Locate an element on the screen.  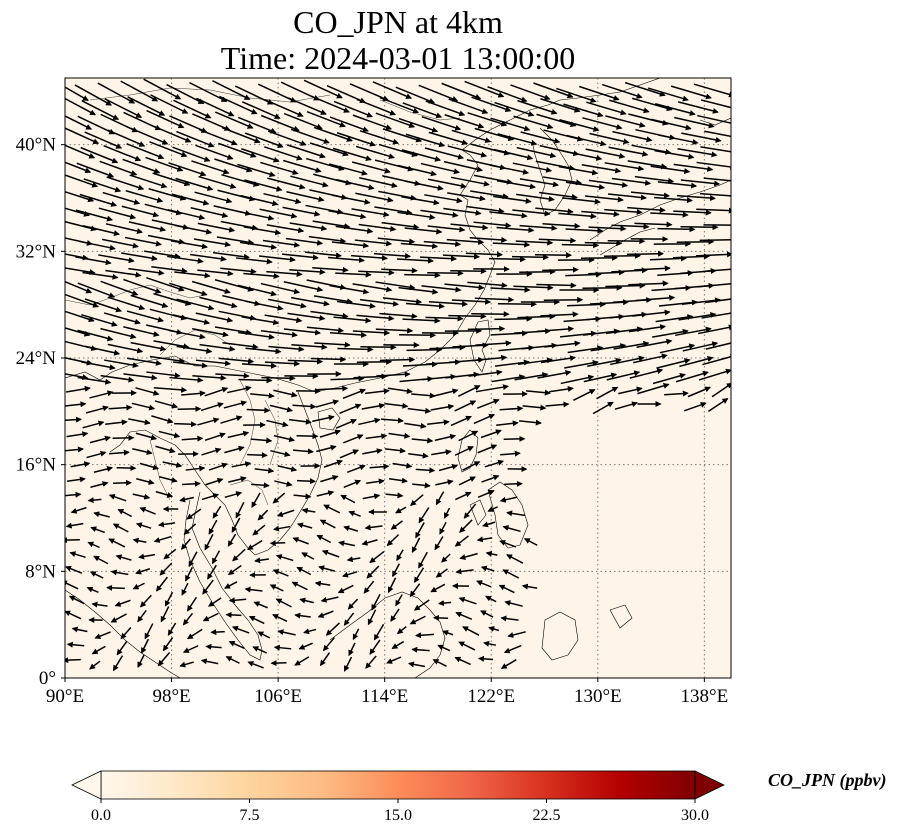
colorbar-label: CO_JPN (ppbv) is located at coordinates (827, 780).